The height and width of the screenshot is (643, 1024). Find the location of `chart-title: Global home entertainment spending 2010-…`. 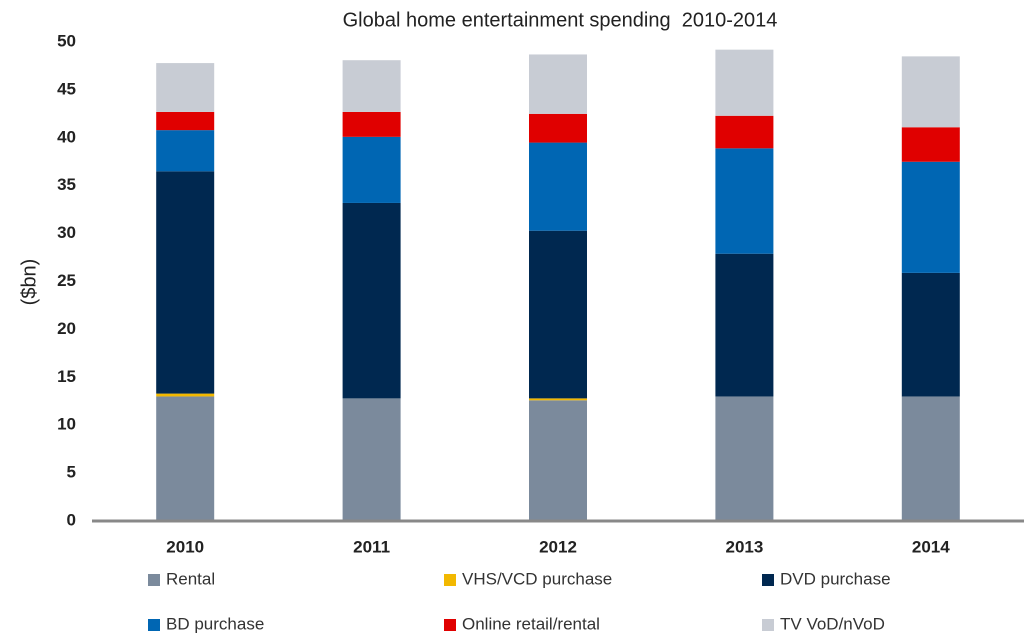

chart-title: Global home entertainment spending 2010-… is located at coordinates (560, 20).